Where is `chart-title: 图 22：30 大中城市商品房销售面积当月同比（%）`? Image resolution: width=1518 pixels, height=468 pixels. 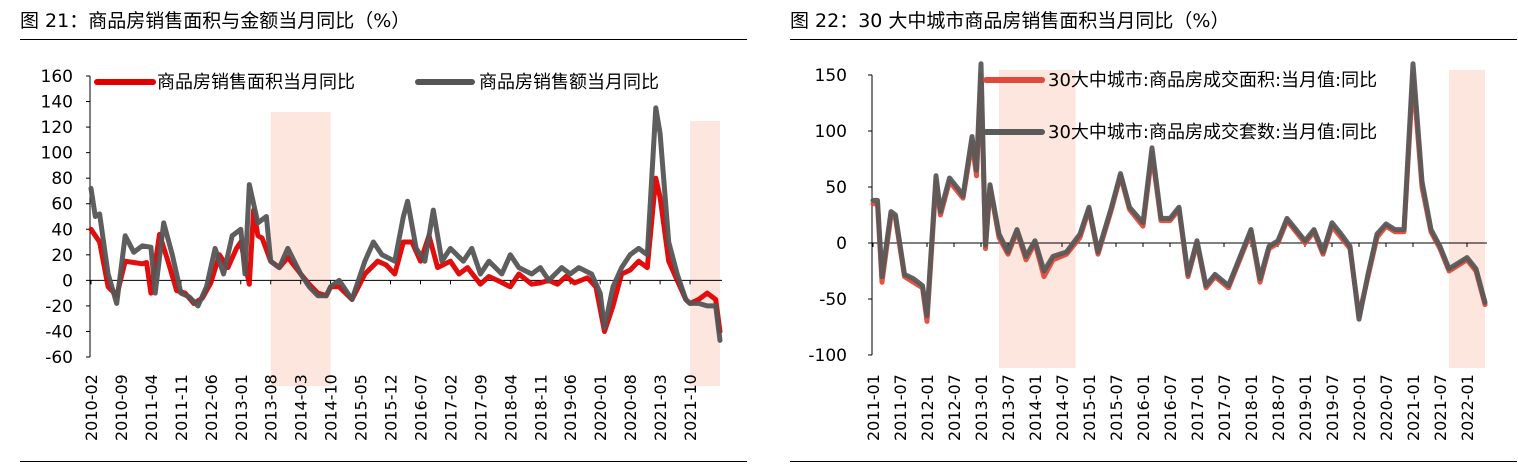 chart-title: 图 22：30 大中城市商品房销售面积当月同比（%） is located at coordinates (1010, 21).